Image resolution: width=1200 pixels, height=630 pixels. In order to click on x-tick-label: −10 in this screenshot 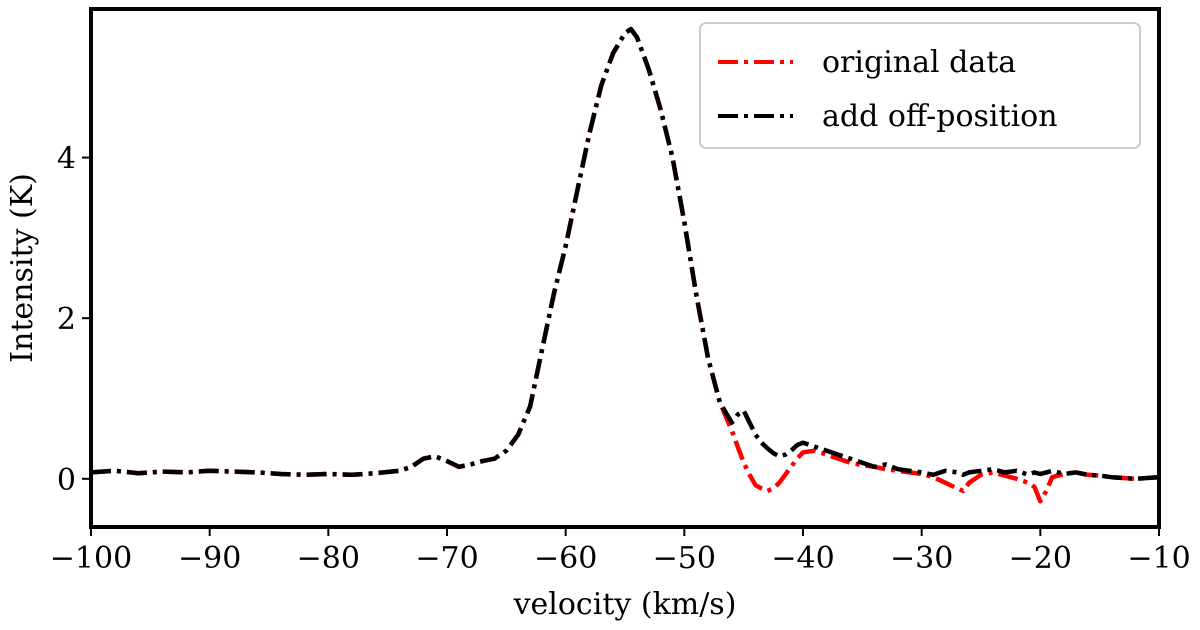, I will do `click(1158, 558)`.